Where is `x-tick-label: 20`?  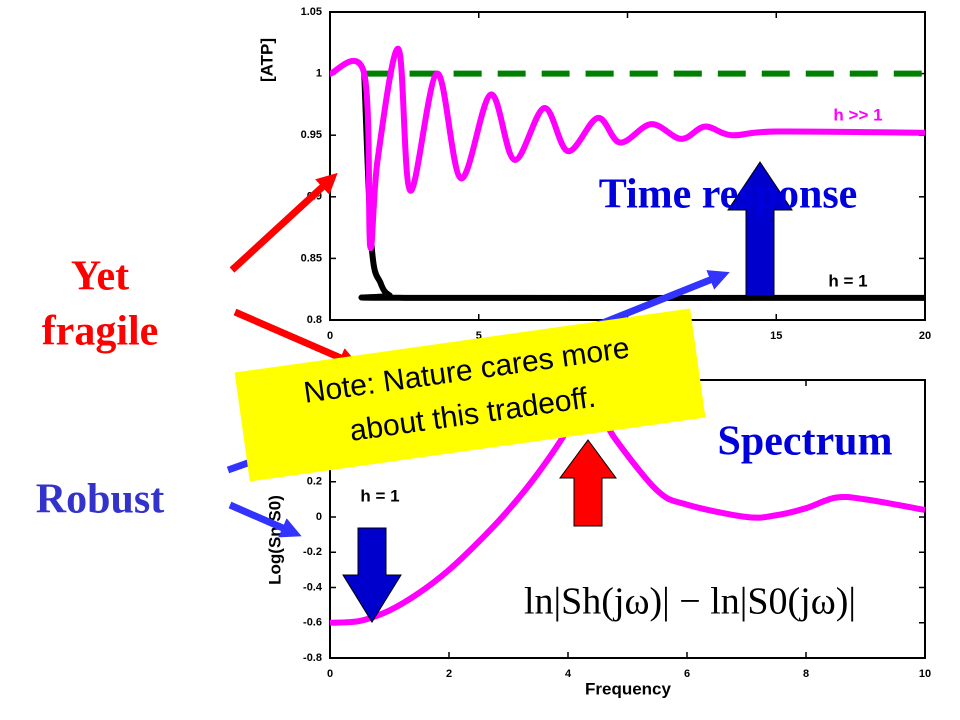
x-tick-label: 20 is located at coordinates (925, 336).